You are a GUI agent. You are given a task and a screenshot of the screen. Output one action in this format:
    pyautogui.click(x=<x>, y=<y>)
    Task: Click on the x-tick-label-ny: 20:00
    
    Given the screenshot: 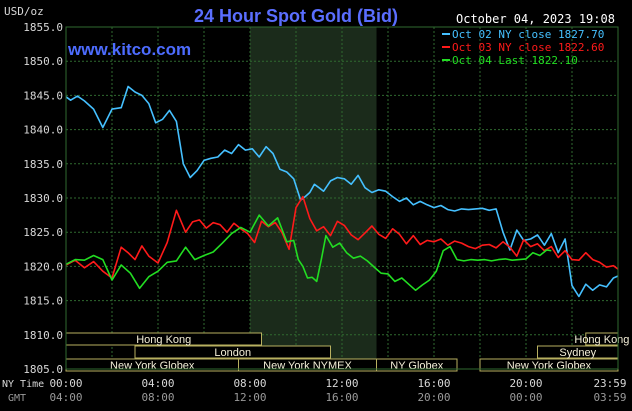 What is the action you would take?
    pyautogui.click(x=525, y=383)
    